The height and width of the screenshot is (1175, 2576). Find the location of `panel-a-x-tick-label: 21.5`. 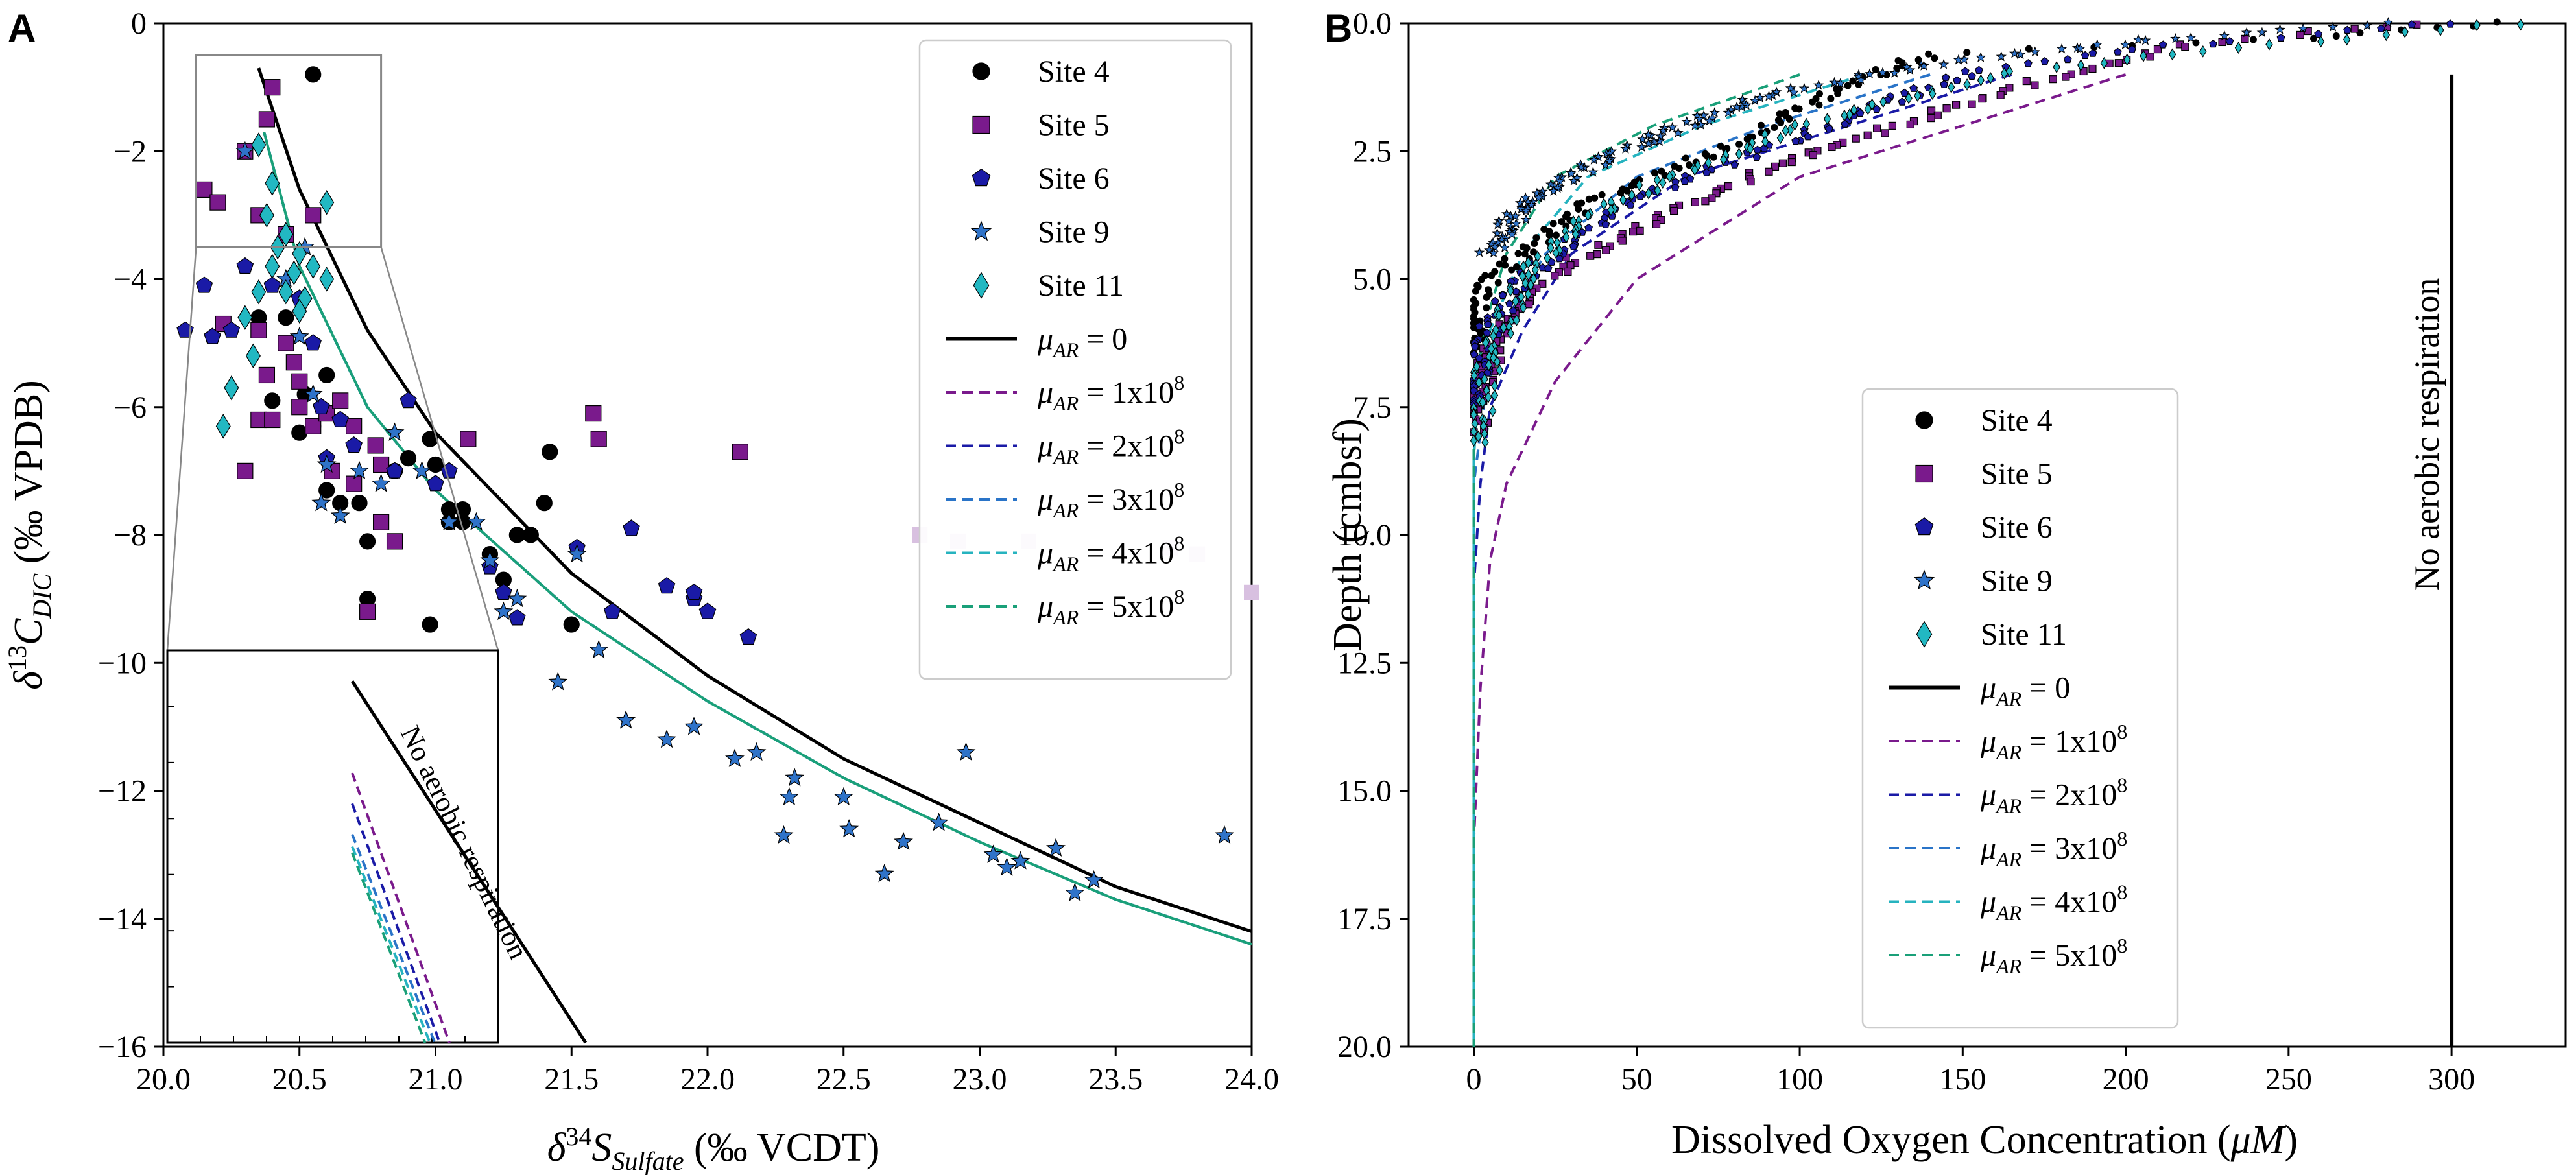

panel-a-x-tick-label: 21.5 is located at coordinates (571, 1080).